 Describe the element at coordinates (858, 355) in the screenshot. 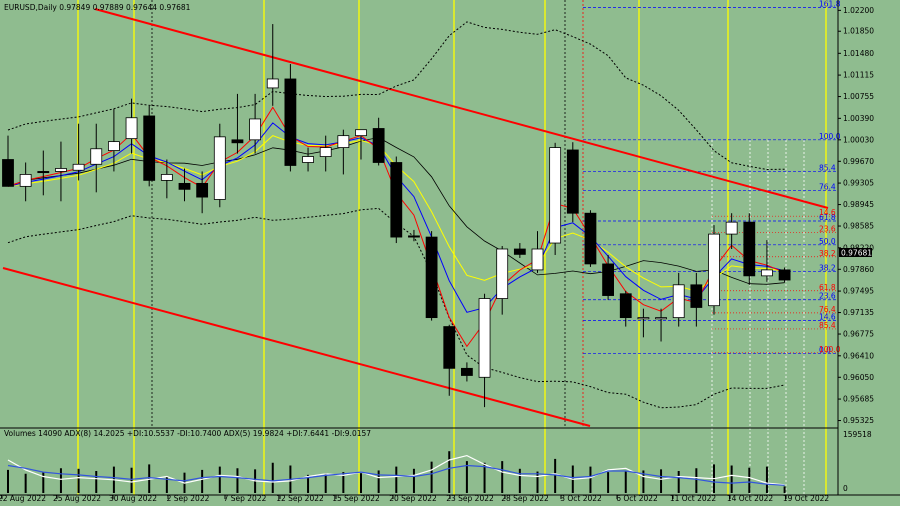

I see `price-tick-label: 0.96410` at that location.